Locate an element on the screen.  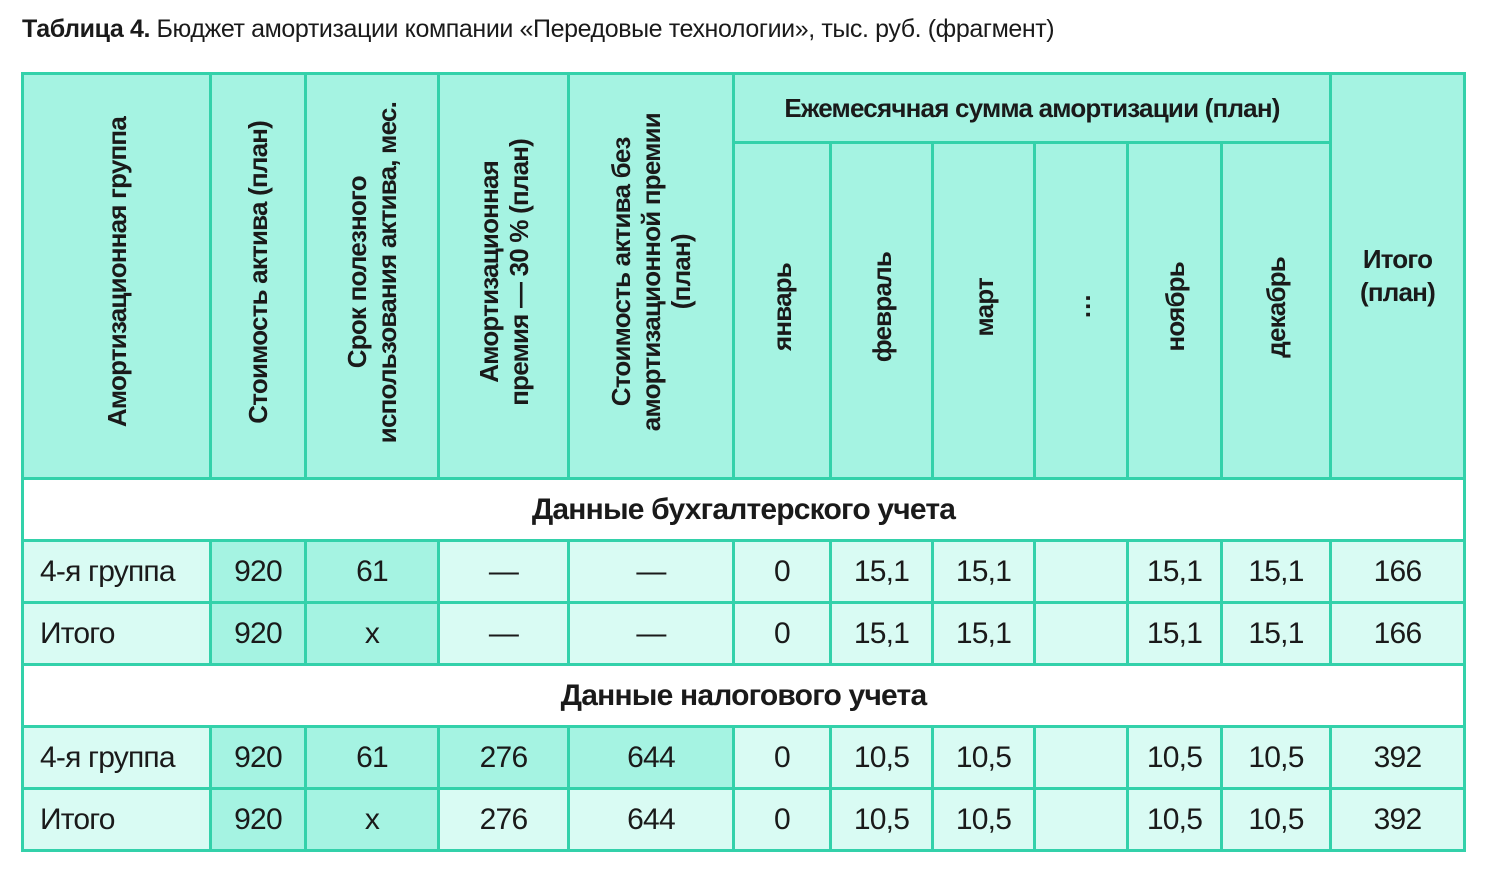
header-monthly: Ежемесячная сумма амортизации (план) is located at coordinates (1032, 108).